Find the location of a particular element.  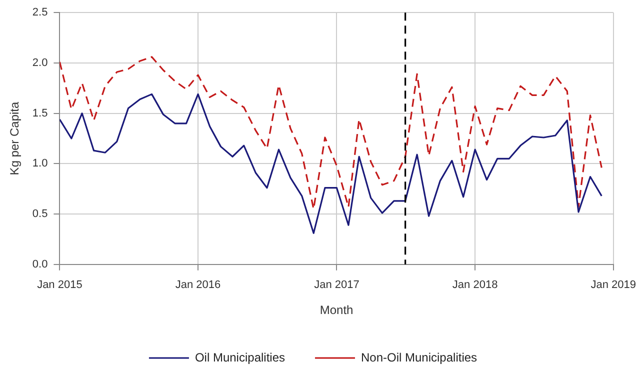

x-tick-label: Jan 2018 is located at coordinates (475, 285).